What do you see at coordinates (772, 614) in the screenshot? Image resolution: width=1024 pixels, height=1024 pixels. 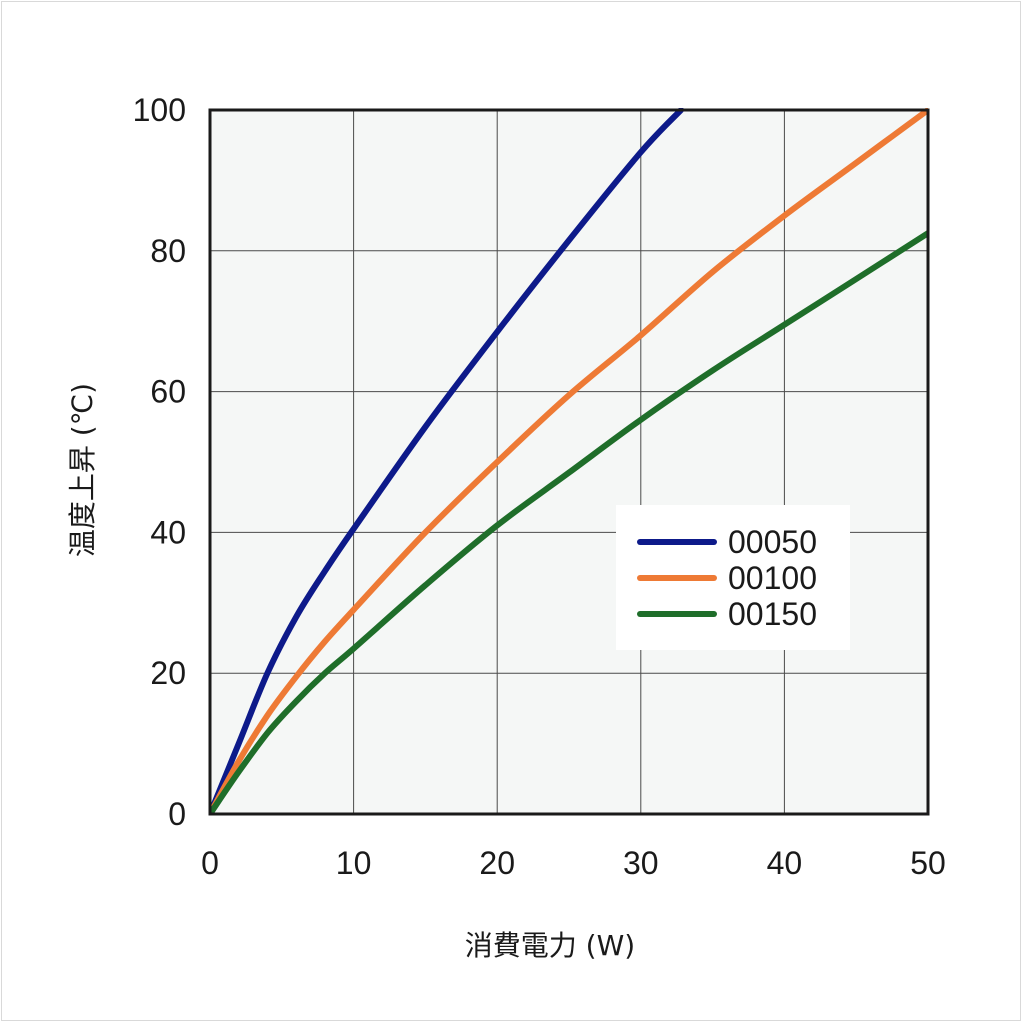 I see `legend-label: 00150` at bounding box center [772, 614].